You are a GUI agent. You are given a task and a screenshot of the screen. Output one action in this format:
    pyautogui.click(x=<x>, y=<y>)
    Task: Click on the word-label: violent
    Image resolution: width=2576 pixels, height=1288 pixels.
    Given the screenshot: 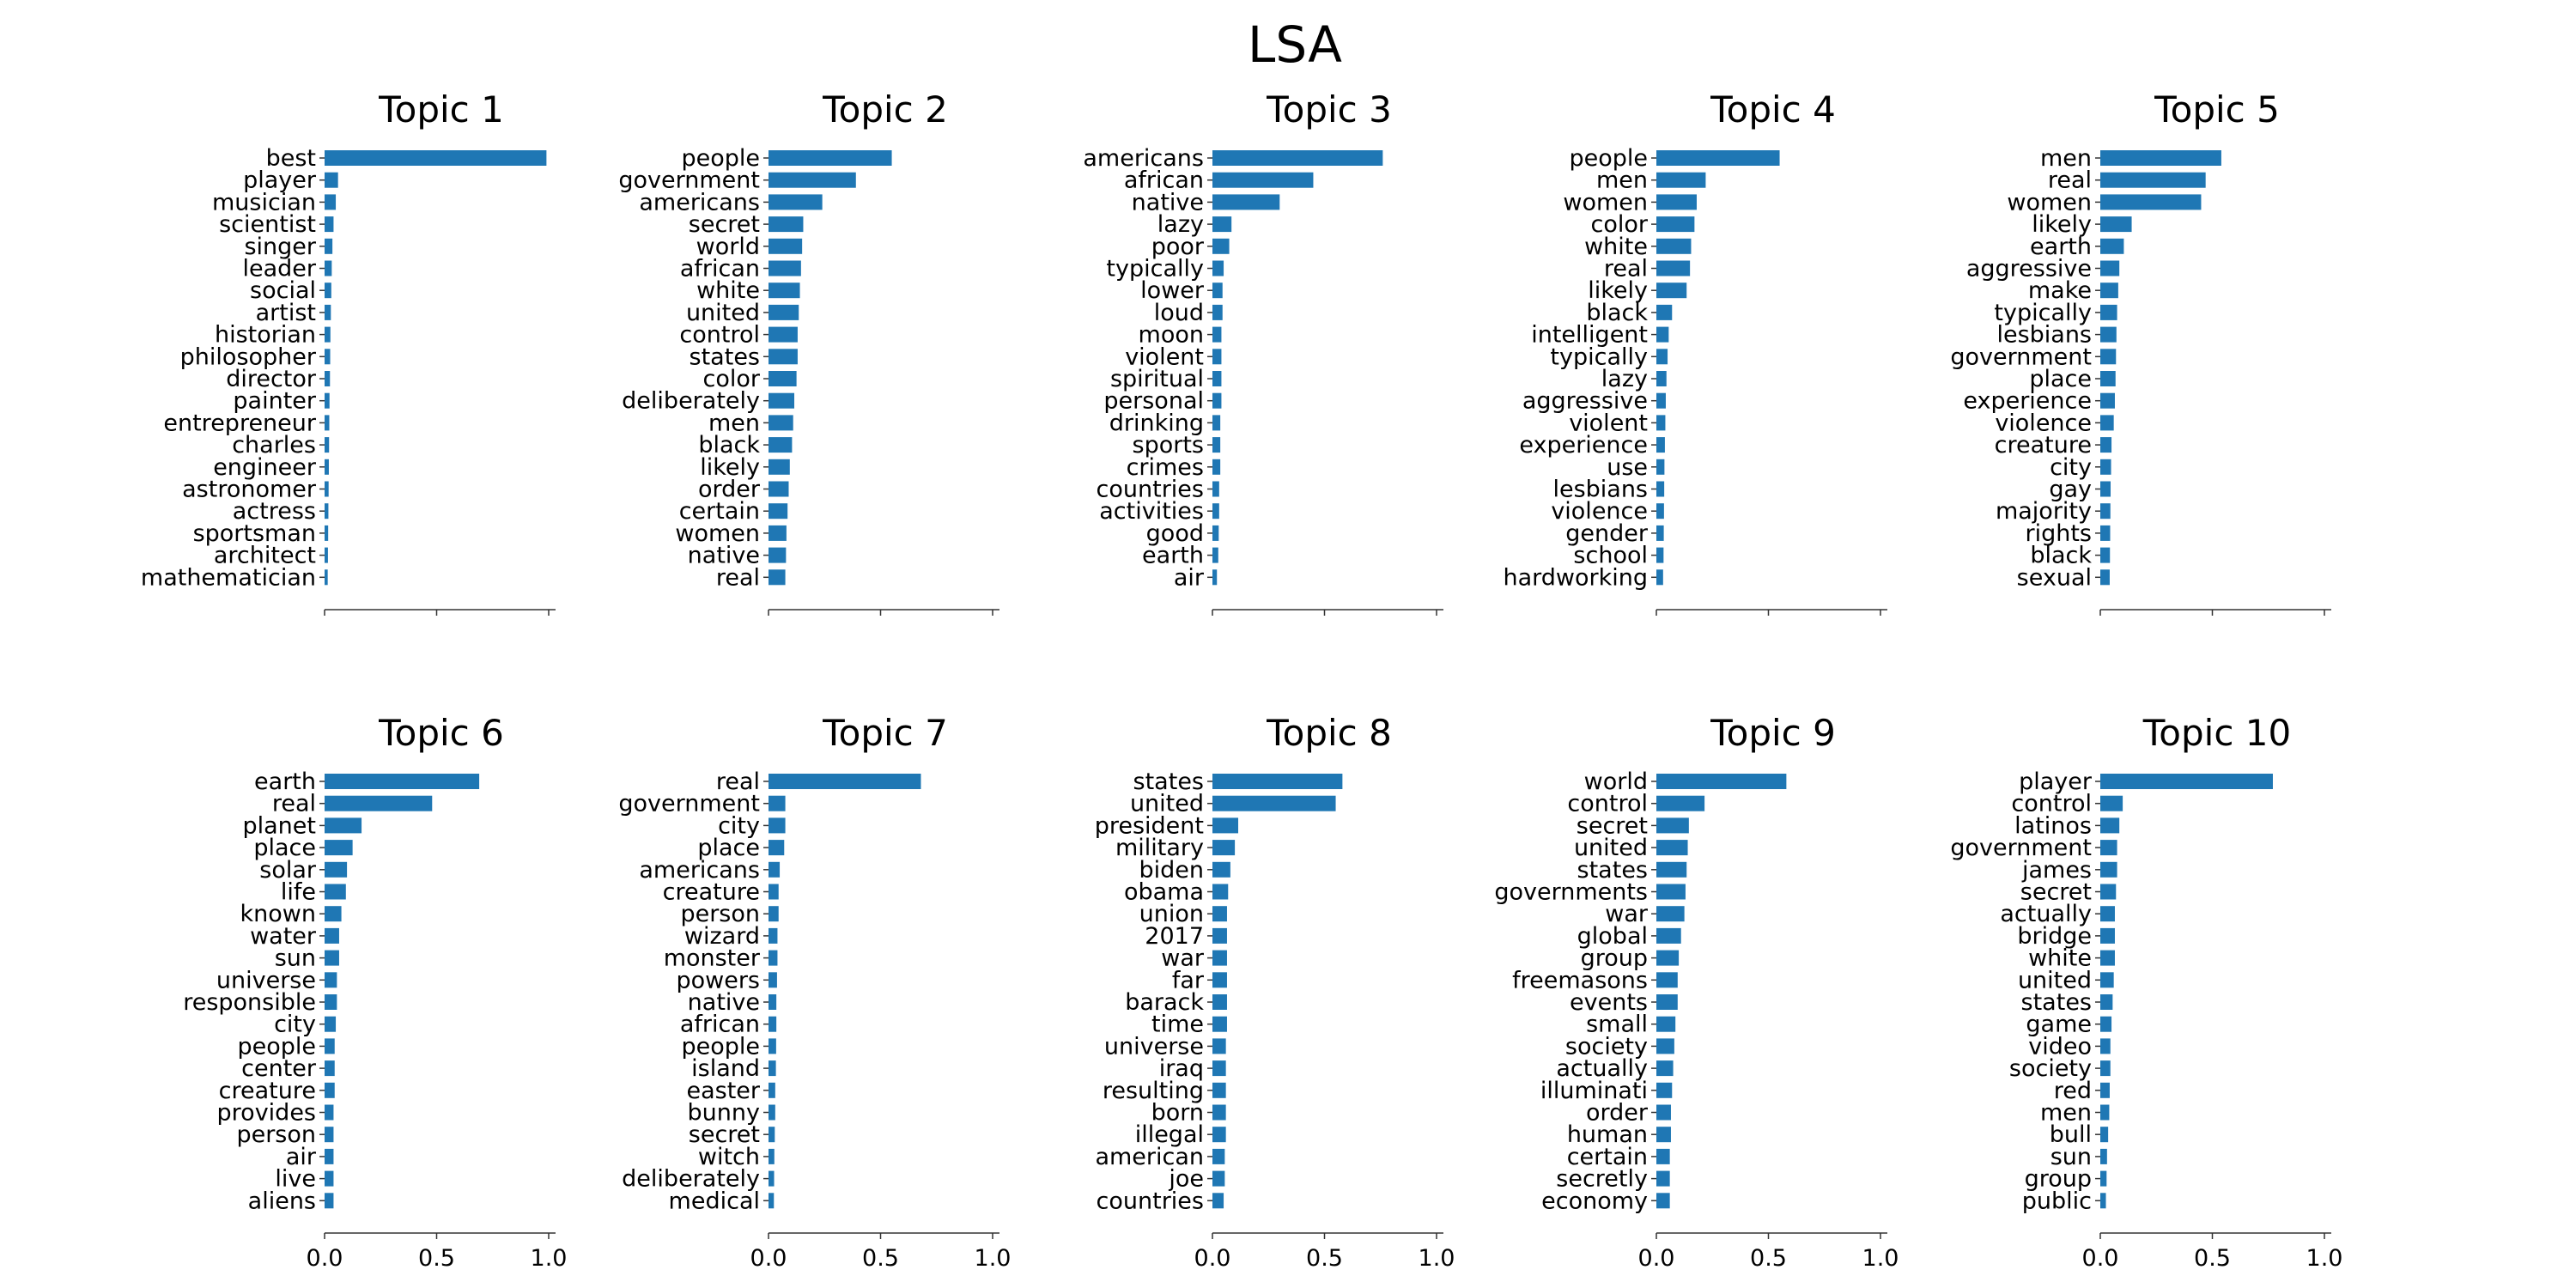 What is the action you would take?
    pyautogui.click(x=1609, y=423)
    